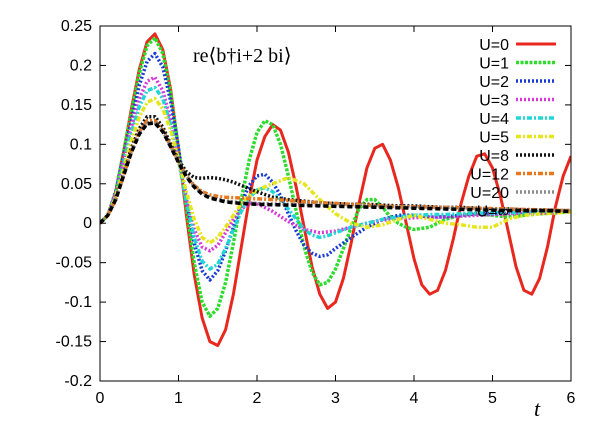 The height and width of the screenshot is (428, 605). What do you see at coordinates (78, 302) in the screenshot?
I see `y-tick-label: -0.1` at bounding box center [78, 302].